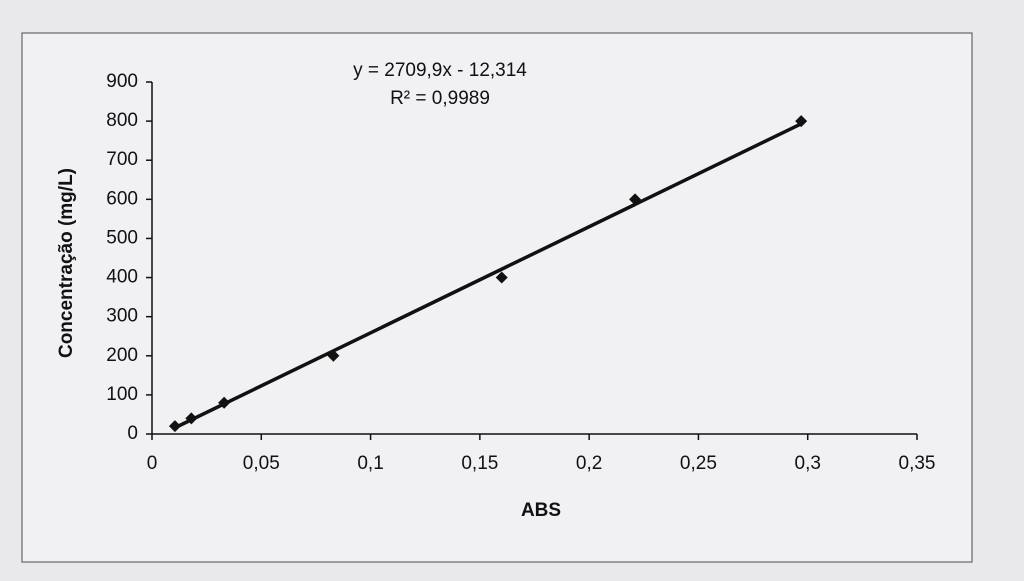  Describe the element at coordinates (698, 463) in the screenshot. I see `x-tick-label: 0,25` at that location.